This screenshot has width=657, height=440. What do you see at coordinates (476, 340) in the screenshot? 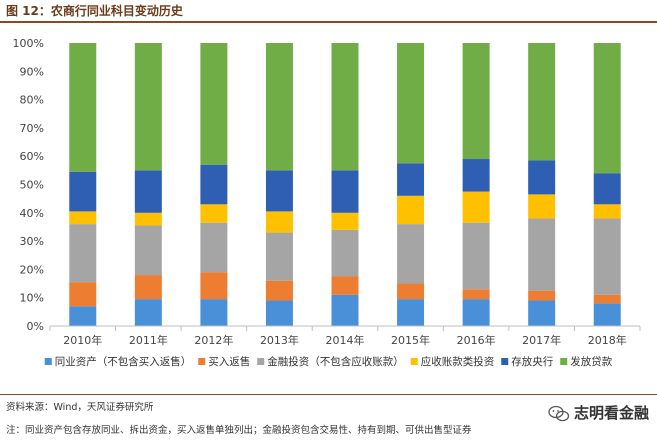
I see `x-tick-label: 2016年` at bounding box center [476, 340].